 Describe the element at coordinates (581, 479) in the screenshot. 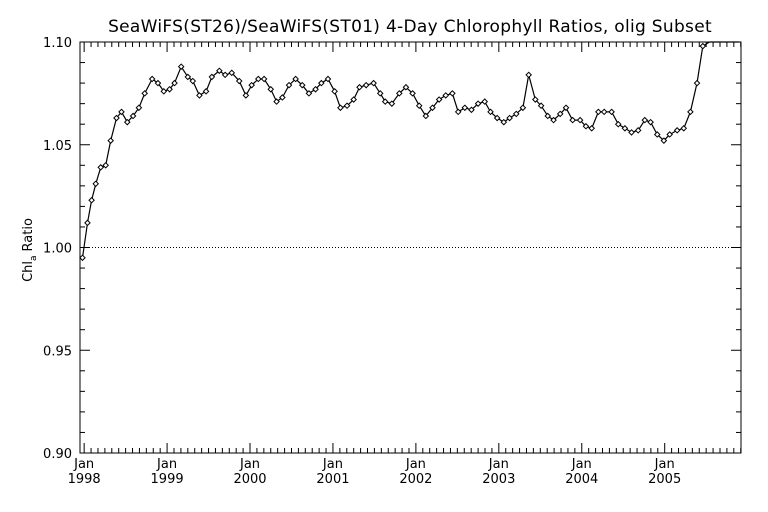

I see `x-tick-year-label: 2004` at that location.